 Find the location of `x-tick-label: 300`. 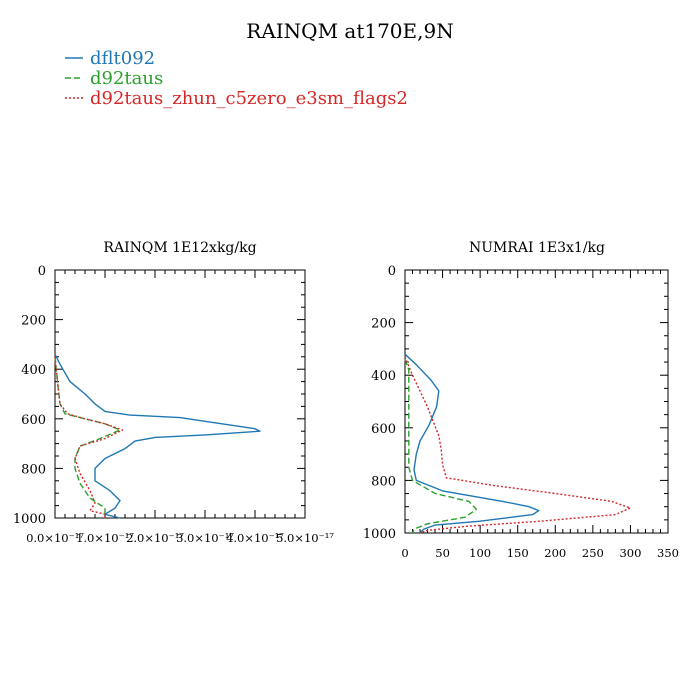

x-tick-label: 300 is located at coordinates (630, 553).